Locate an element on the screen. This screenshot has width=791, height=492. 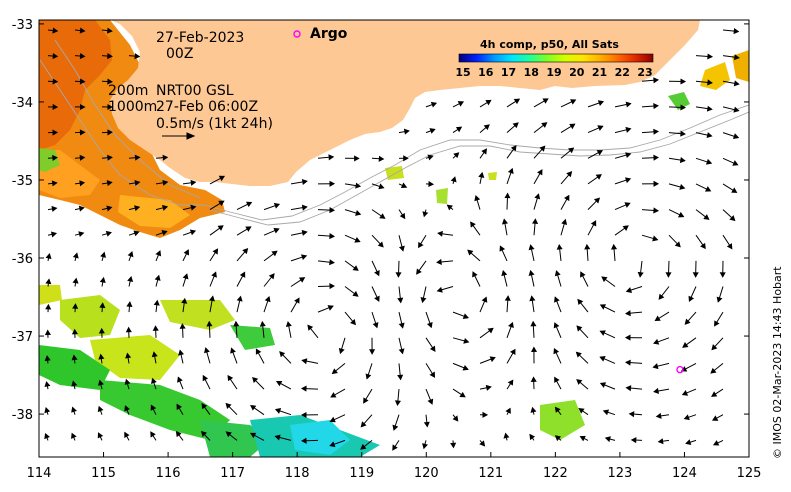
lon-tick-label: 121 is located at coordinates (490, 473).